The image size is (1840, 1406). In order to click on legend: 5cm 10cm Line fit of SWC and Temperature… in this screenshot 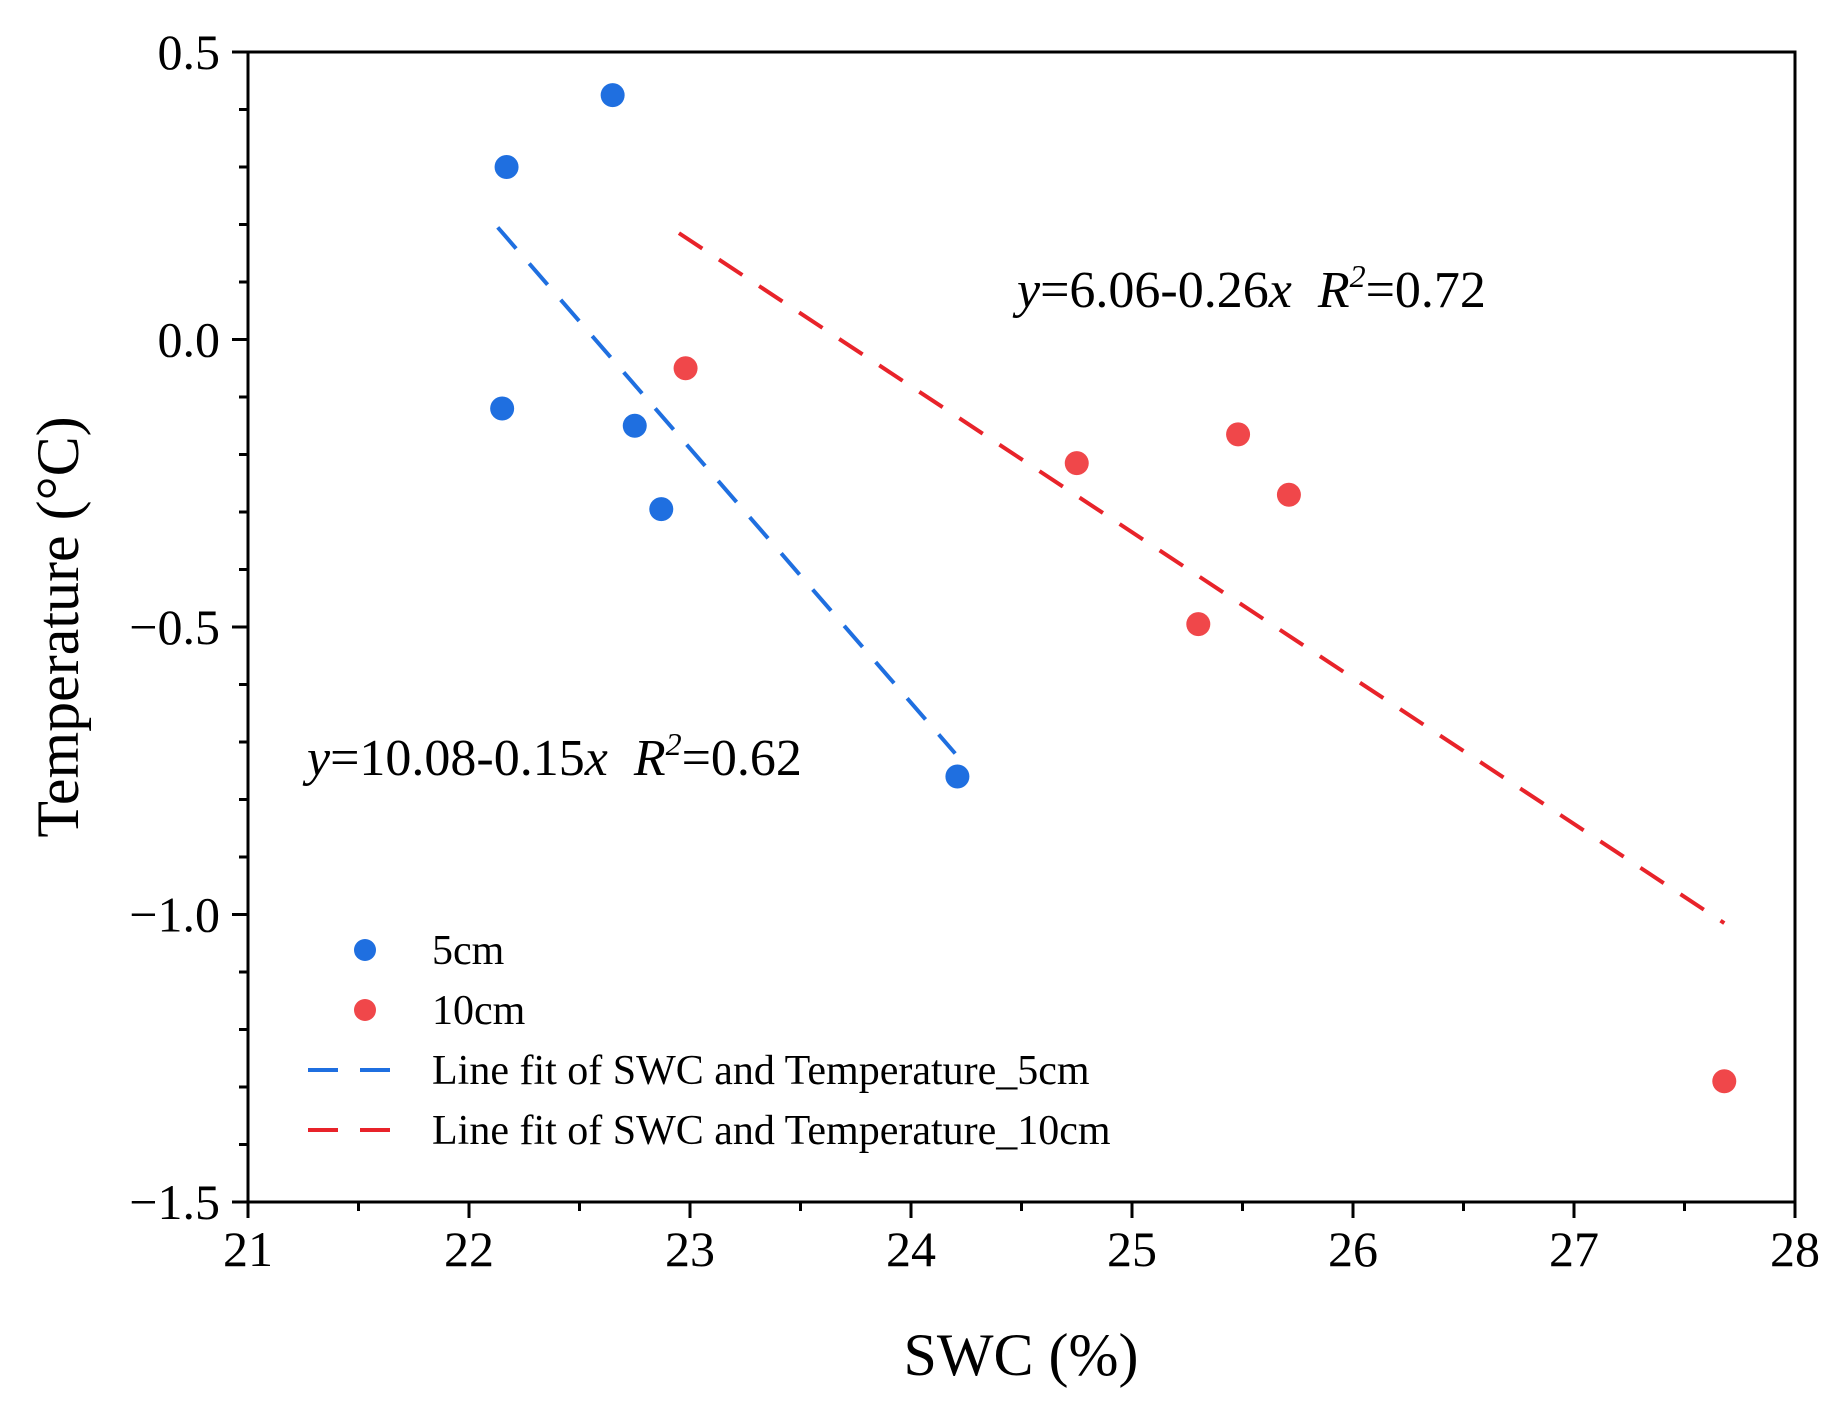, I will do `click(709, 1041)`.